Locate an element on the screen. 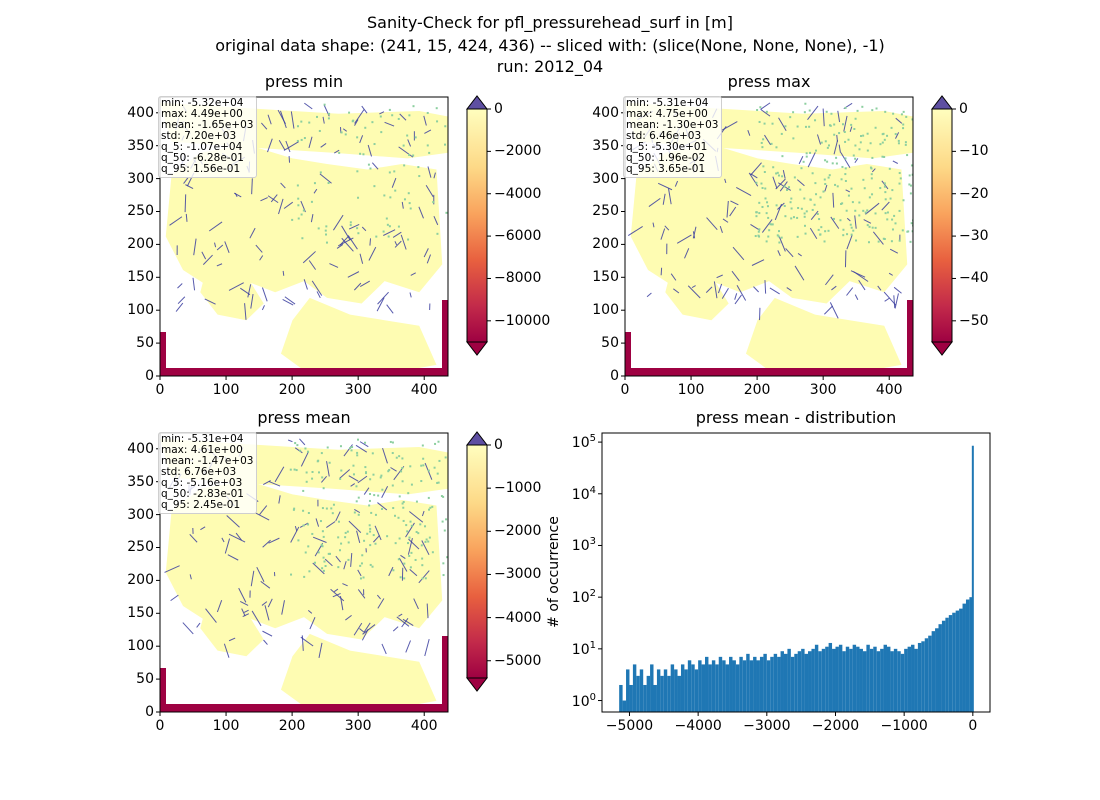 The width and height of the screenshot is (1100, 800). stat-line: min: -5.31e+04 is located at coordinates (202, 439).